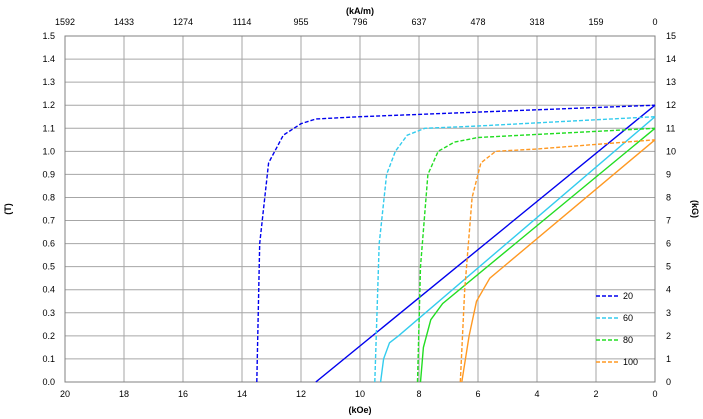  What do you see at coordinates (668, 336) in the screenshot?
I see `y-right-tick-label: 2` at bounding box center [668, 336].